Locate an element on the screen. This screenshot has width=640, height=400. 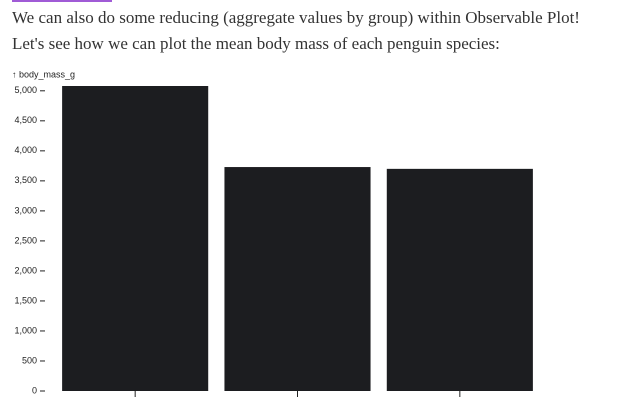
y-tick-label: 3,500 is located at coordinates (25, 180).